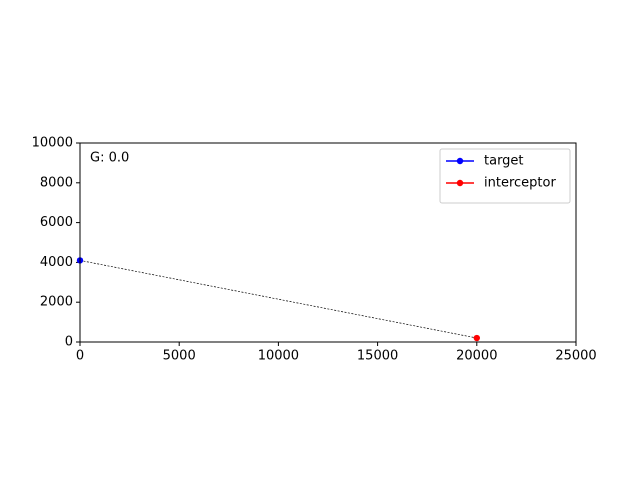 Image resolution: width=640 pixels, height=480 pixels. What do you see at coordinates (56, 302) in the screenshot?
I see `y-tick-label: 2000` at bounding box center [56, 302].